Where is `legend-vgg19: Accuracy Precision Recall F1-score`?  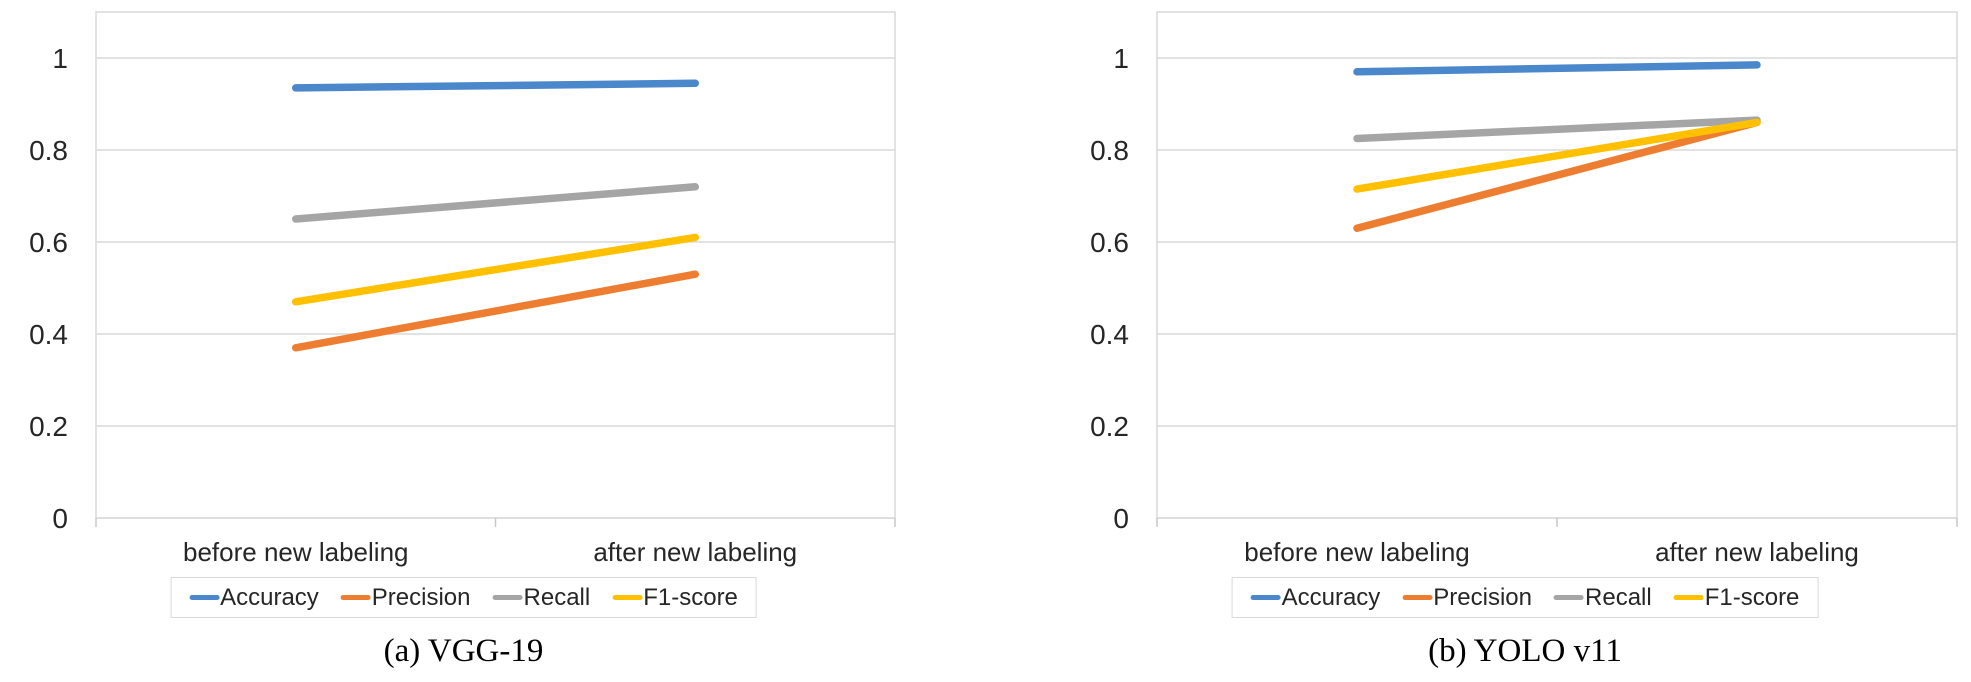
legend-vgg19: Accuracy Precision Recall F1-score is located at coordinates (463, 597).